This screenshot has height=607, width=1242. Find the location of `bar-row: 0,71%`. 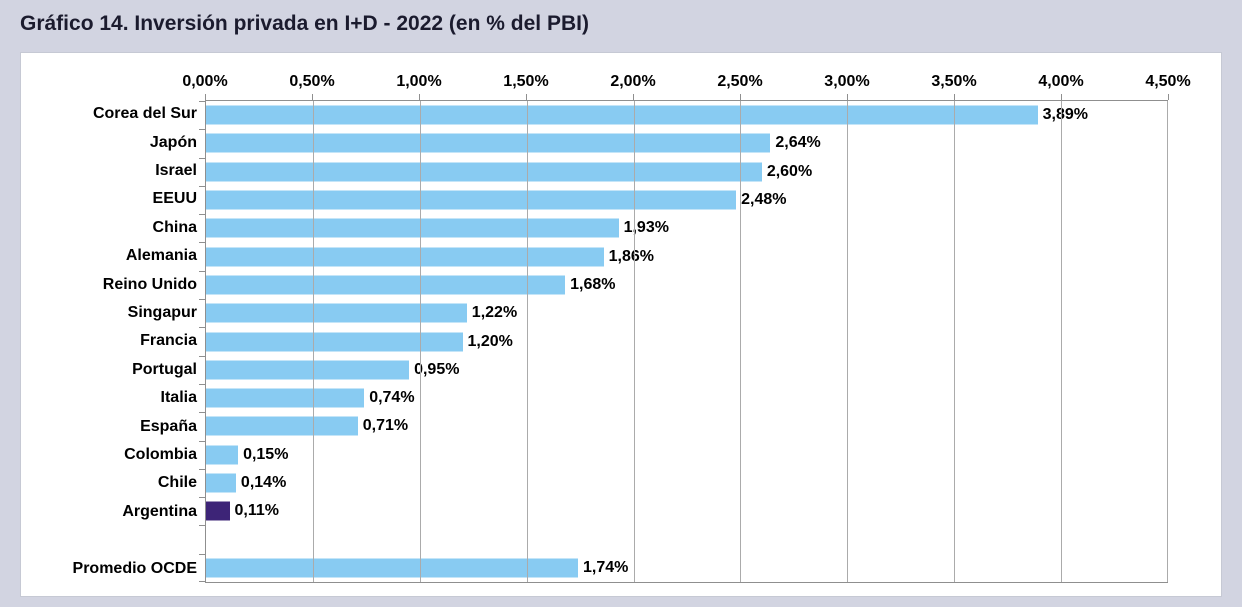

bar-row: 0,71% is located at coordinates (687, 426).